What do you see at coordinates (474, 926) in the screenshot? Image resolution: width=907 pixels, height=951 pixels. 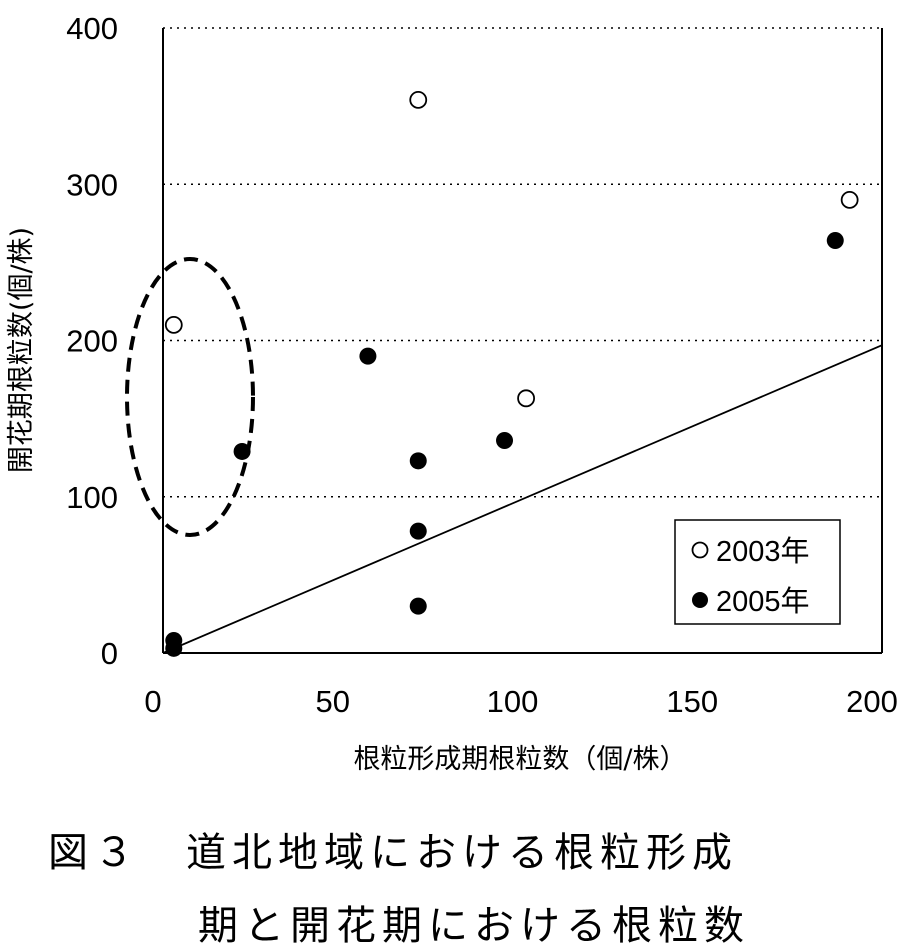 I see `figure-caption-line-2: 期と開花期における根粒数` at bounding box center [474, 926].